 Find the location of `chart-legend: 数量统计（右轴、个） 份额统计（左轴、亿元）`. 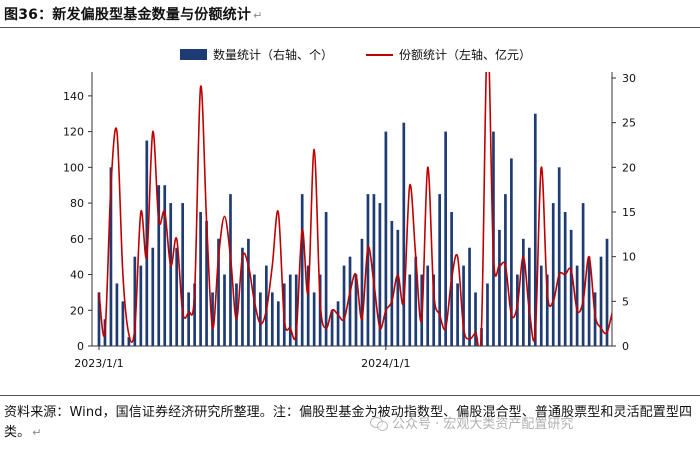

chart-legend: 数量统计（右轴、个） 份额统计（左轴、亿元） is located at coordinates (355, 54).